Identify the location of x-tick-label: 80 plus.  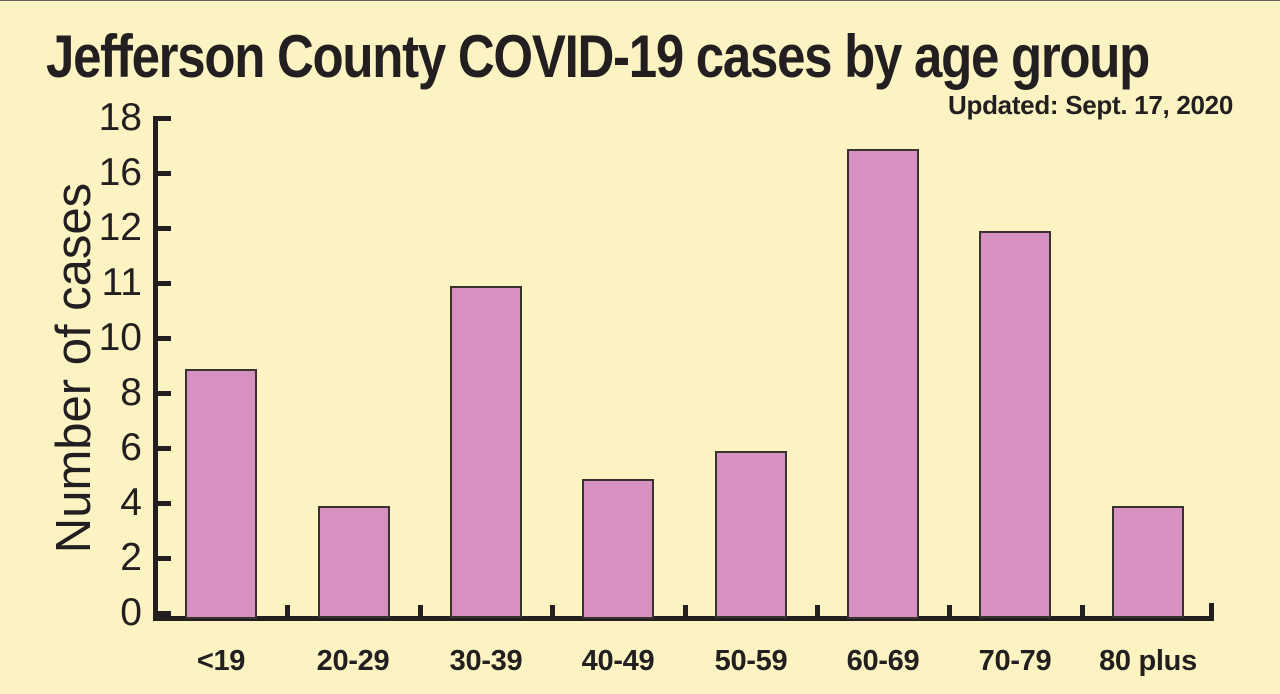
(1148, 661).